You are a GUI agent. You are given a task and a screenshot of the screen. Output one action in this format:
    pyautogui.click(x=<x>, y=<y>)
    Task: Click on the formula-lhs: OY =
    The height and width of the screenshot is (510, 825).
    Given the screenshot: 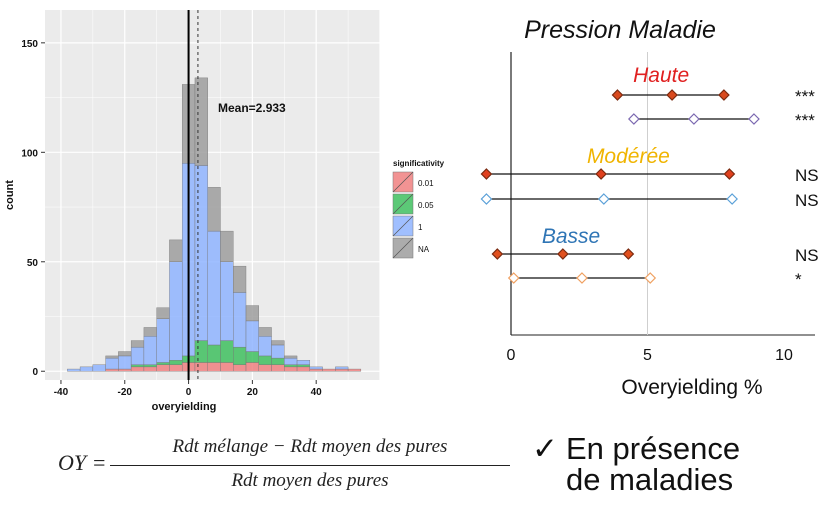 What is the action you would take?
    pyautogui.click(x=82, y=462)
    